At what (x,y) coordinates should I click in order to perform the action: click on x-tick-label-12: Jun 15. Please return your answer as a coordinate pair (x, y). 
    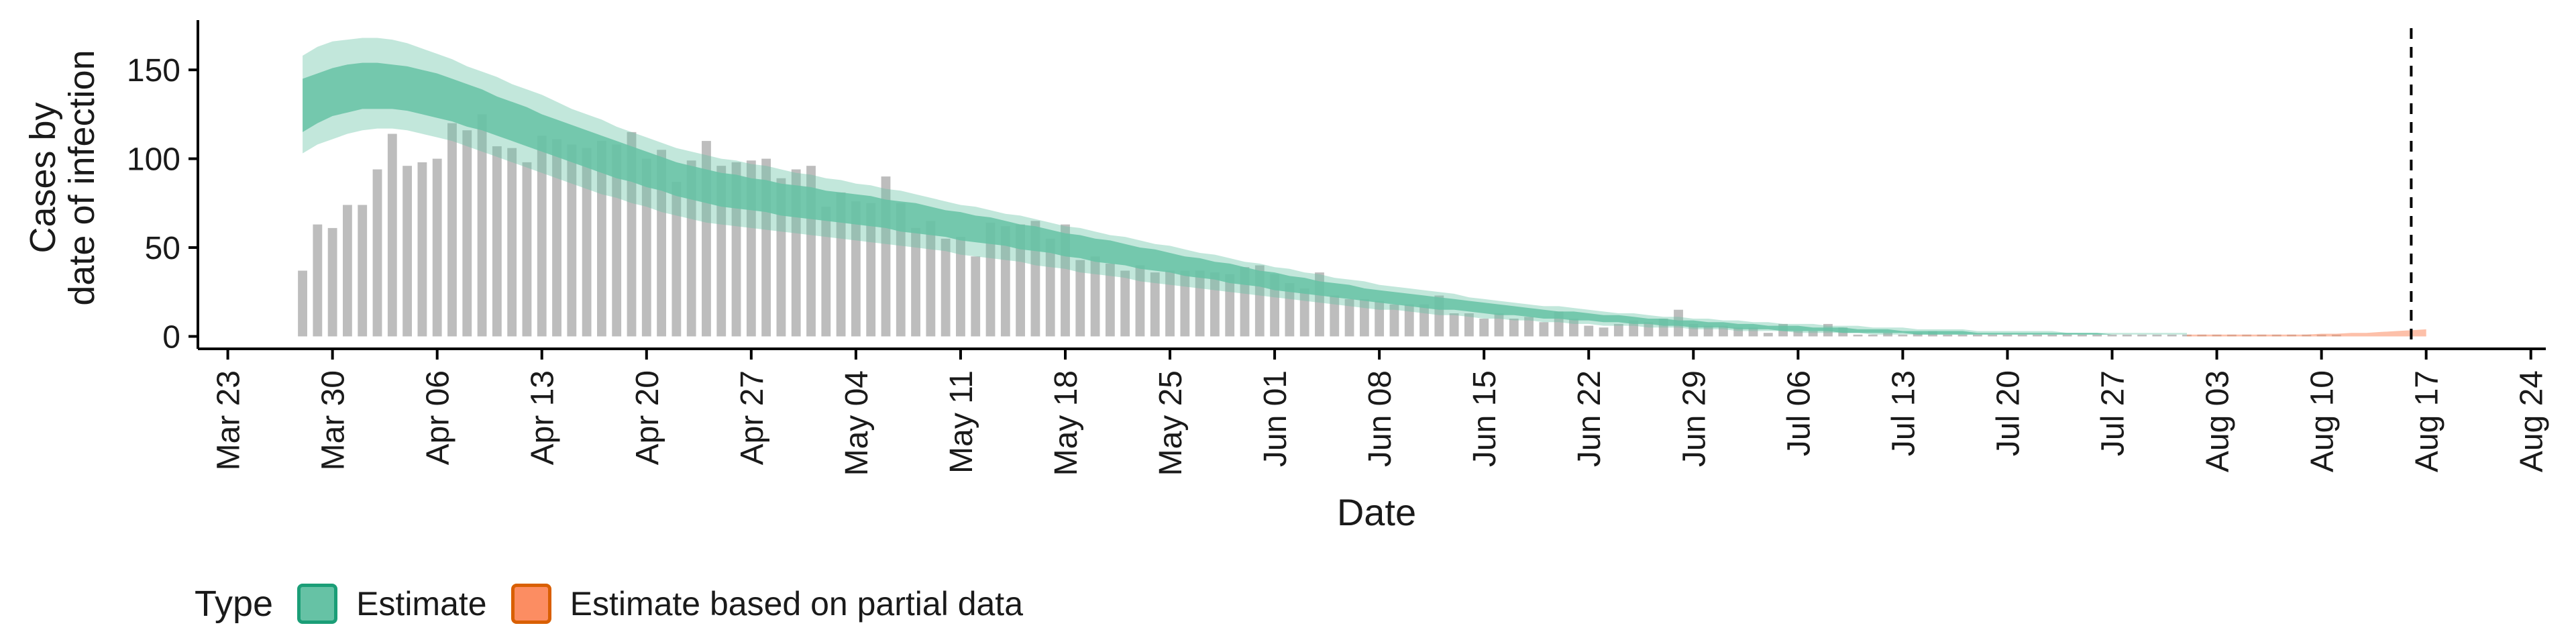
    Looking at the image, I should click on (1485, 418).